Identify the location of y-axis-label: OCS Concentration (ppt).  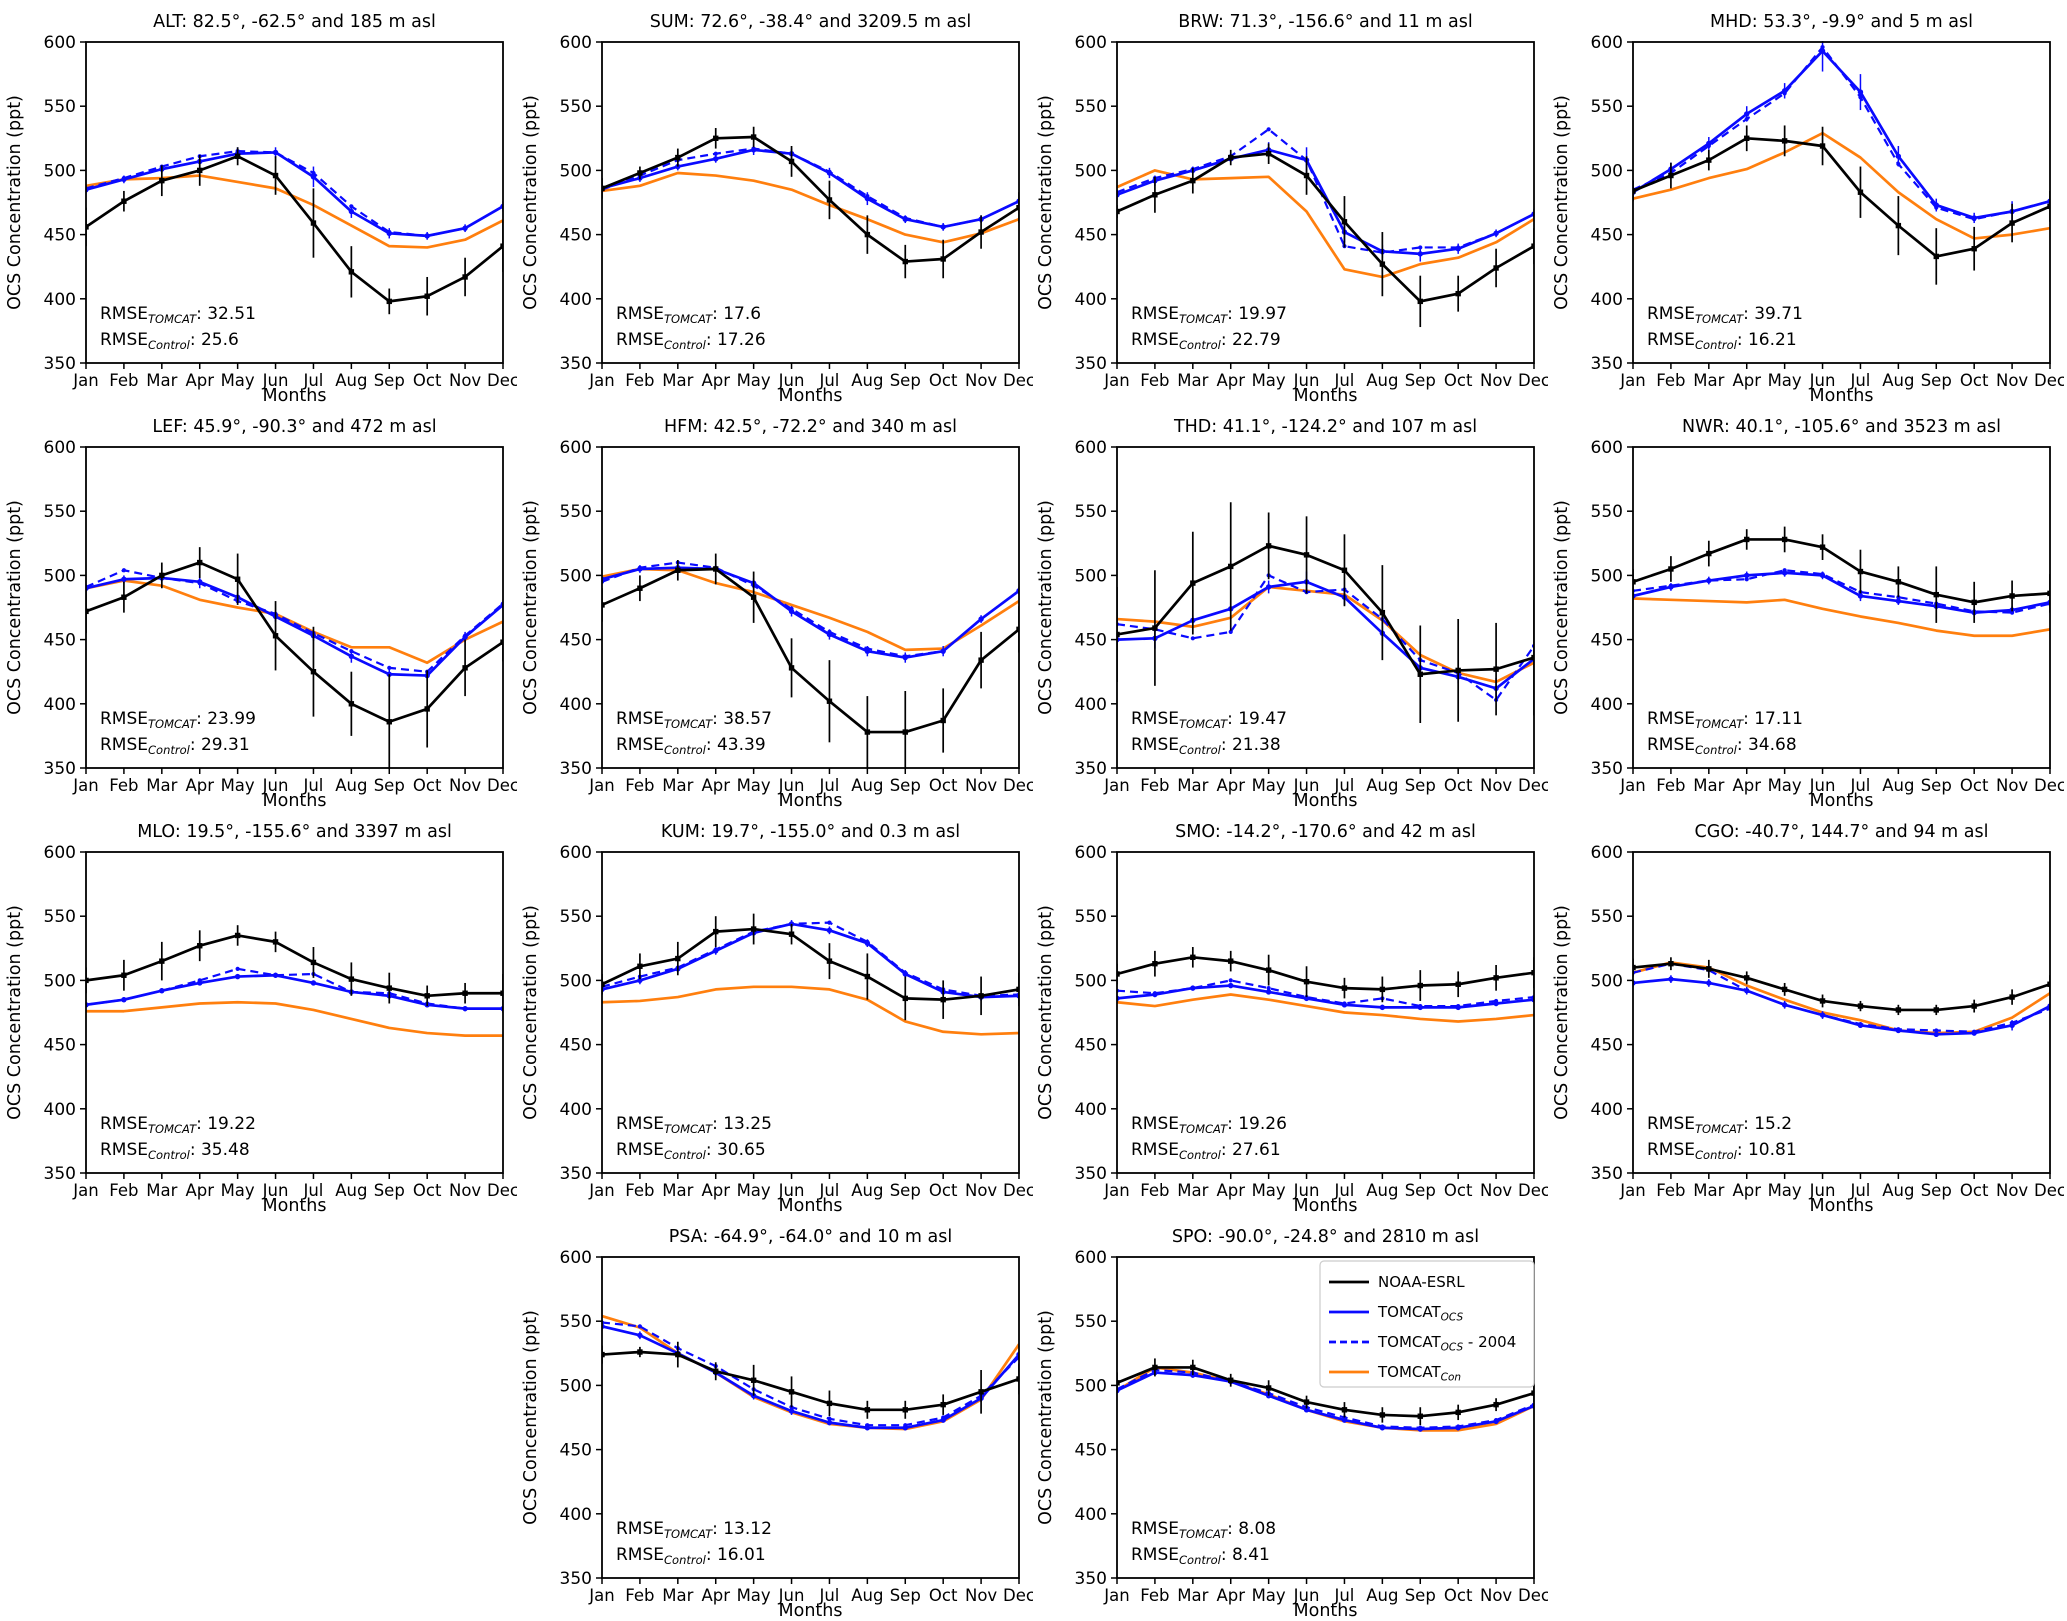
(1046, 202).